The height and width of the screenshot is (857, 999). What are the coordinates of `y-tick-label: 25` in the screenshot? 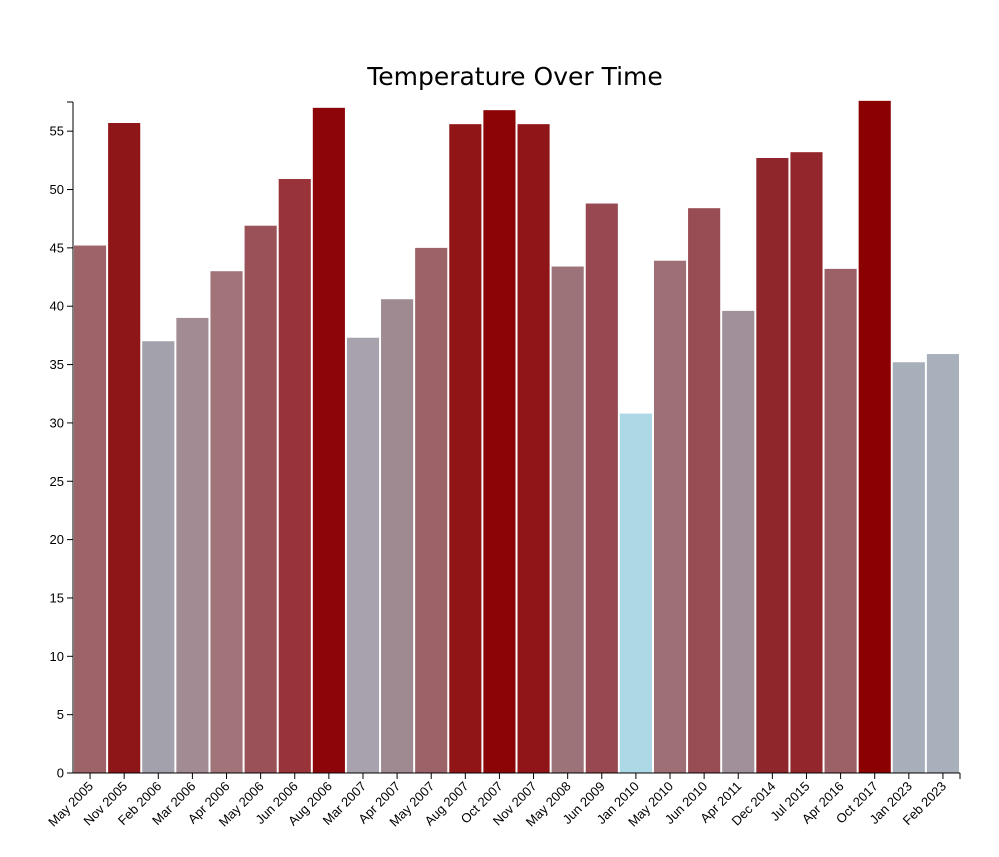 It's located at (57, 481).